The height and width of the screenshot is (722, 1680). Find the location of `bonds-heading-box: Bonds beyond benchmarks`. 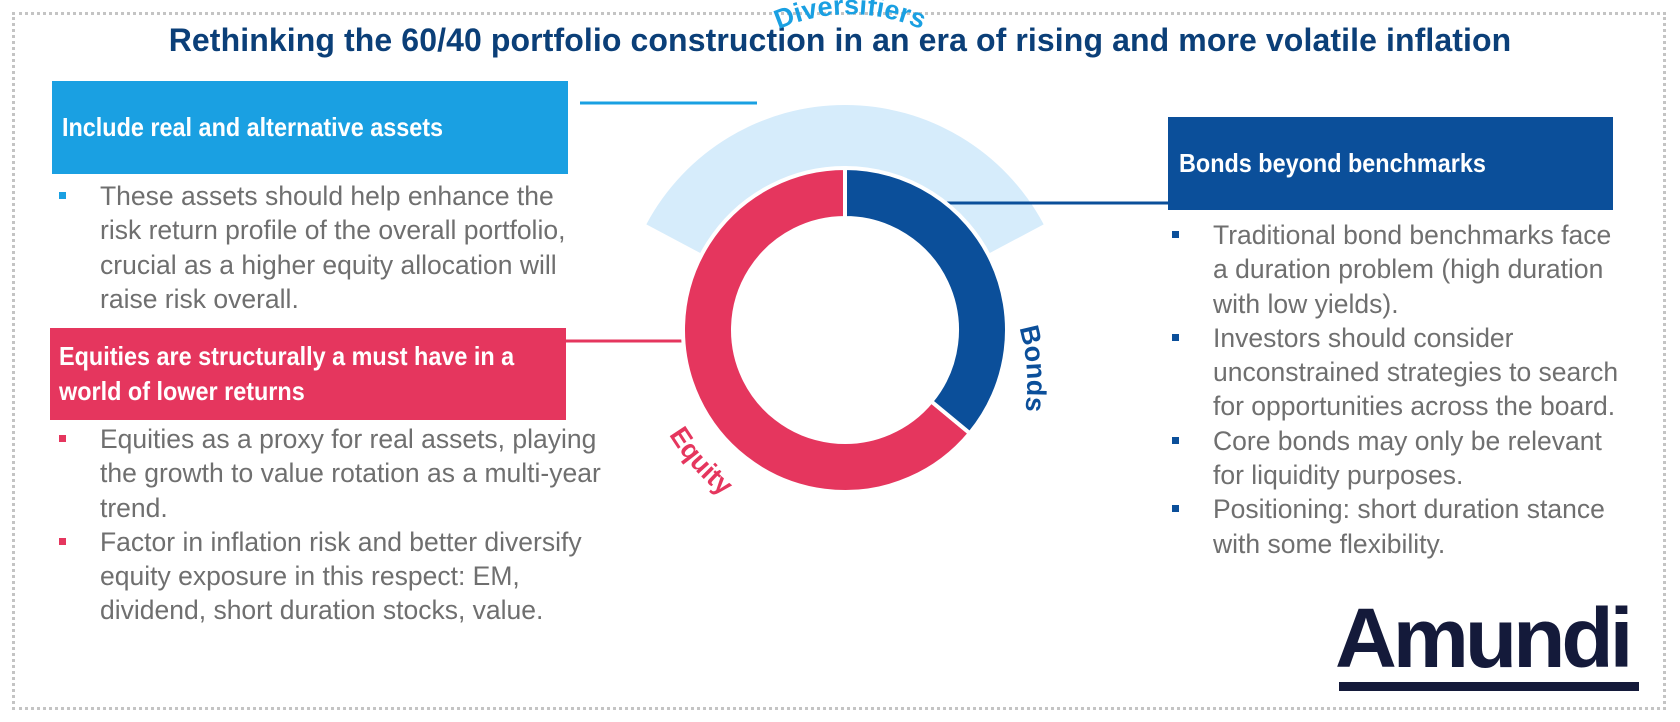

bonds-heading-box: Bonds beyond benchmarks is located at coordinates (1390, 163).